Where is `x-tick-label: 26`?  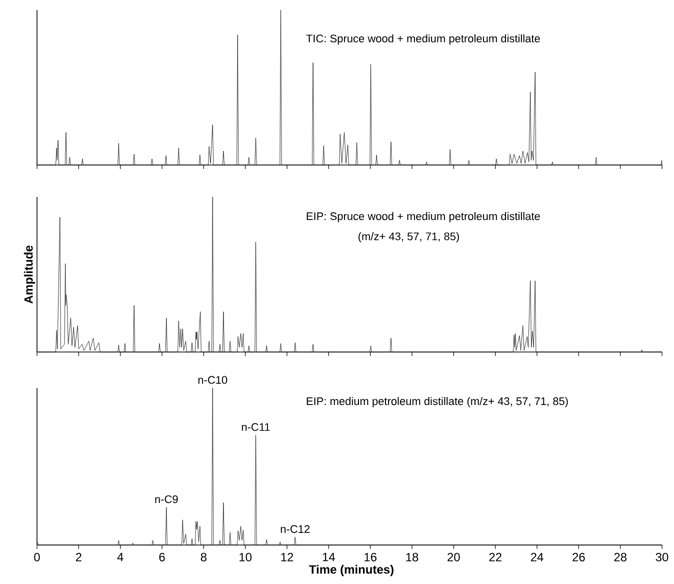 x-tick-label: 26 is located at coordinates (578, 557).